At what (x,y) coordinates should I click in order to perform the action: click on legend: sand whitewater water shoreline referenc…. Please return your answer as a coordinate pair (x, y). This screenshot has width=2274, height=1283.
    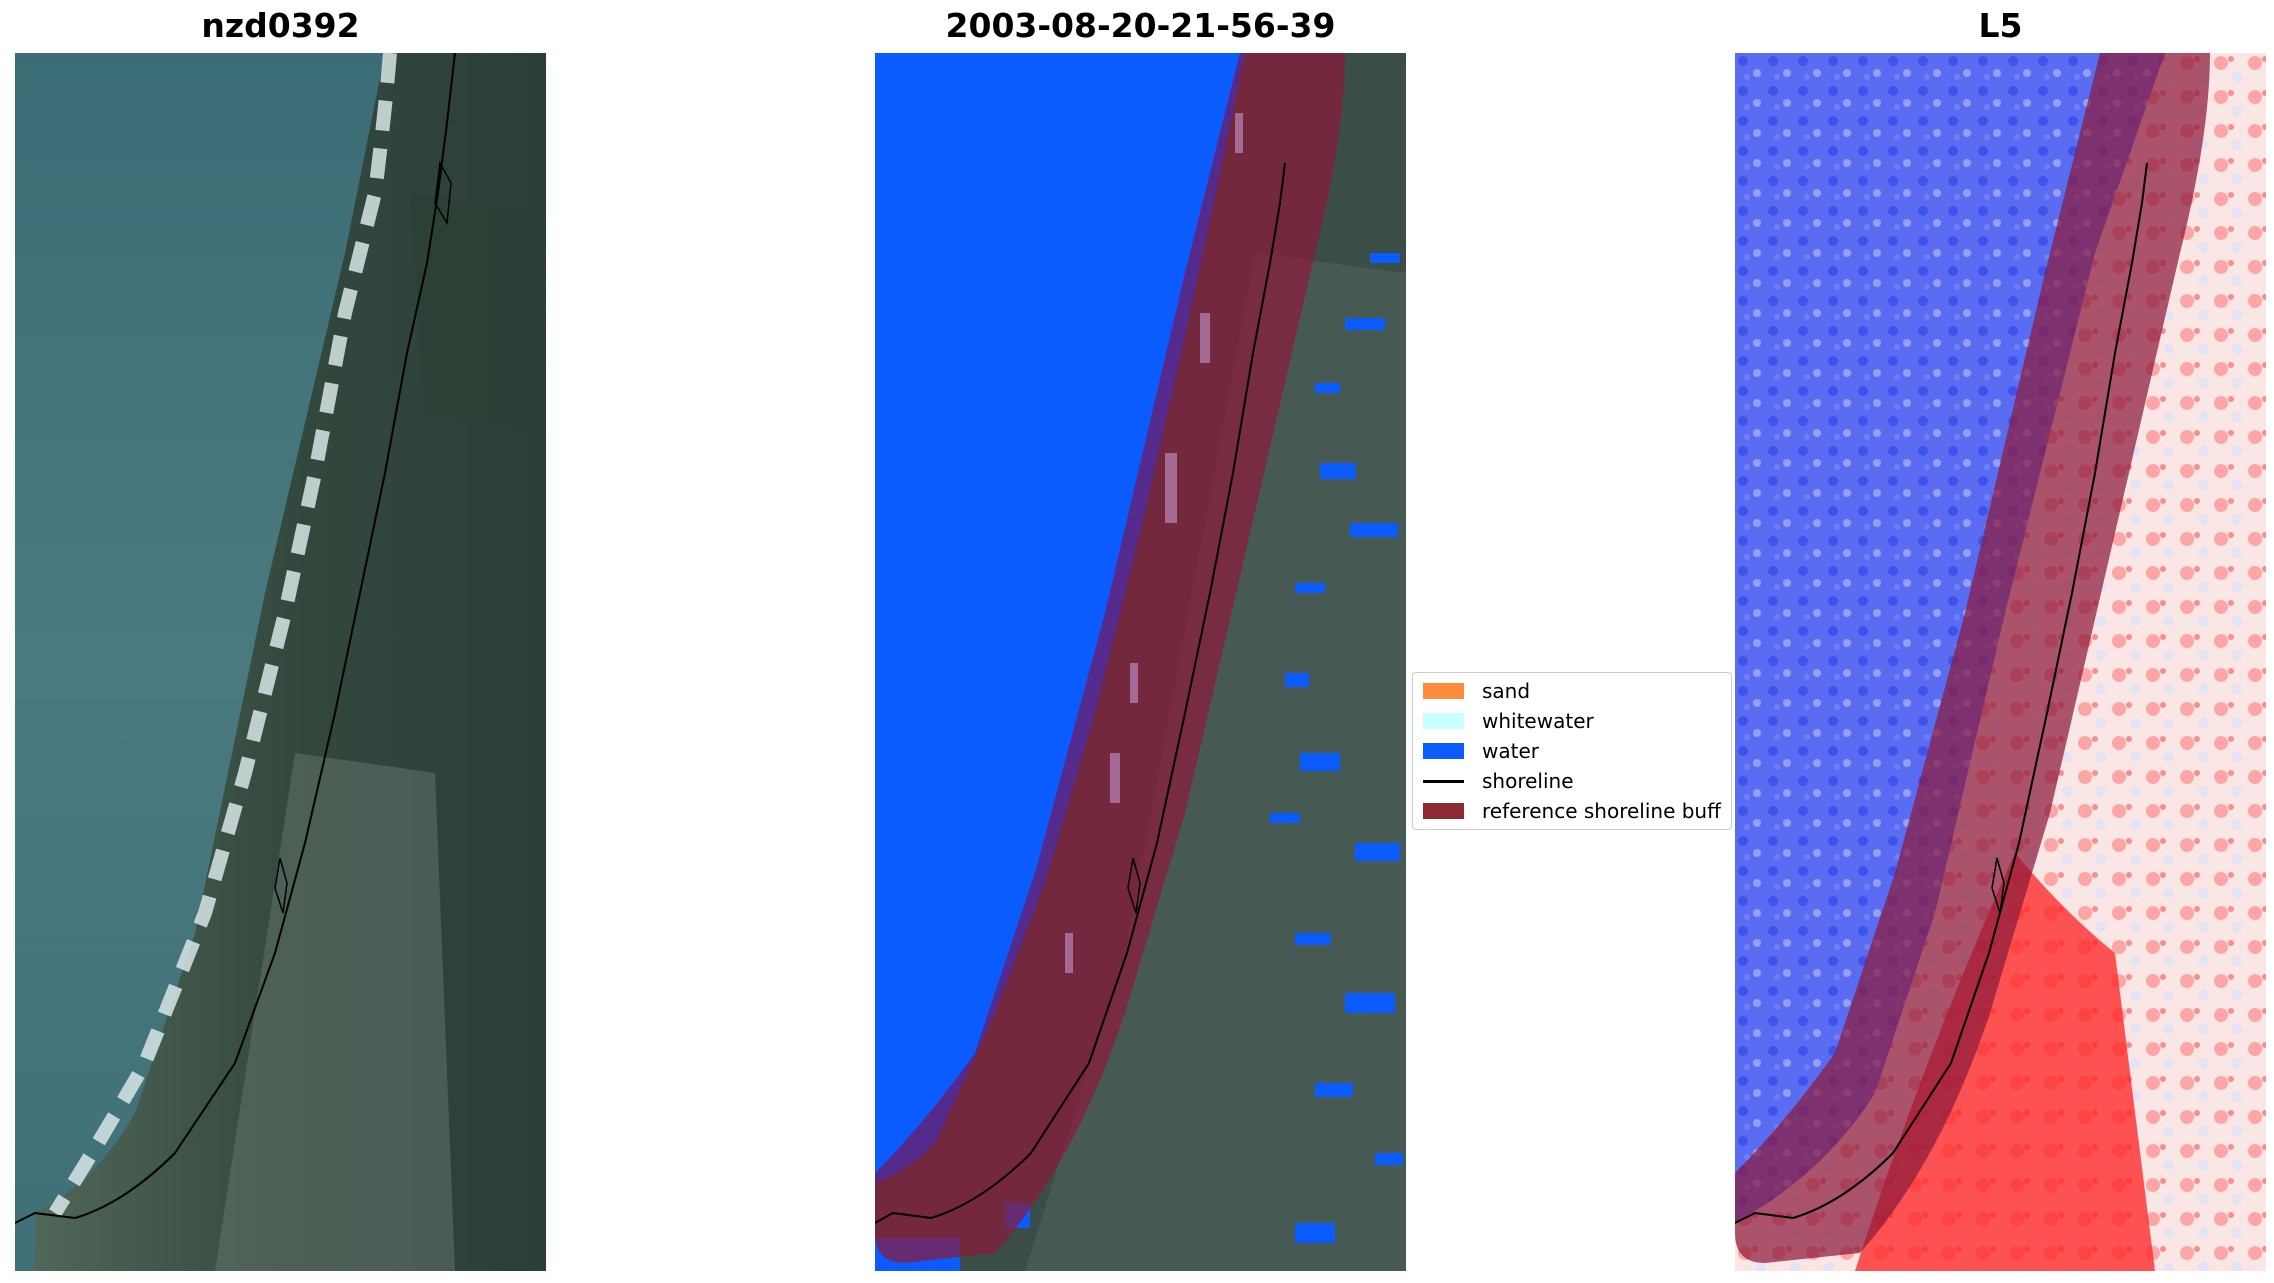
    Looking at the image, I should click on (1572, 751).